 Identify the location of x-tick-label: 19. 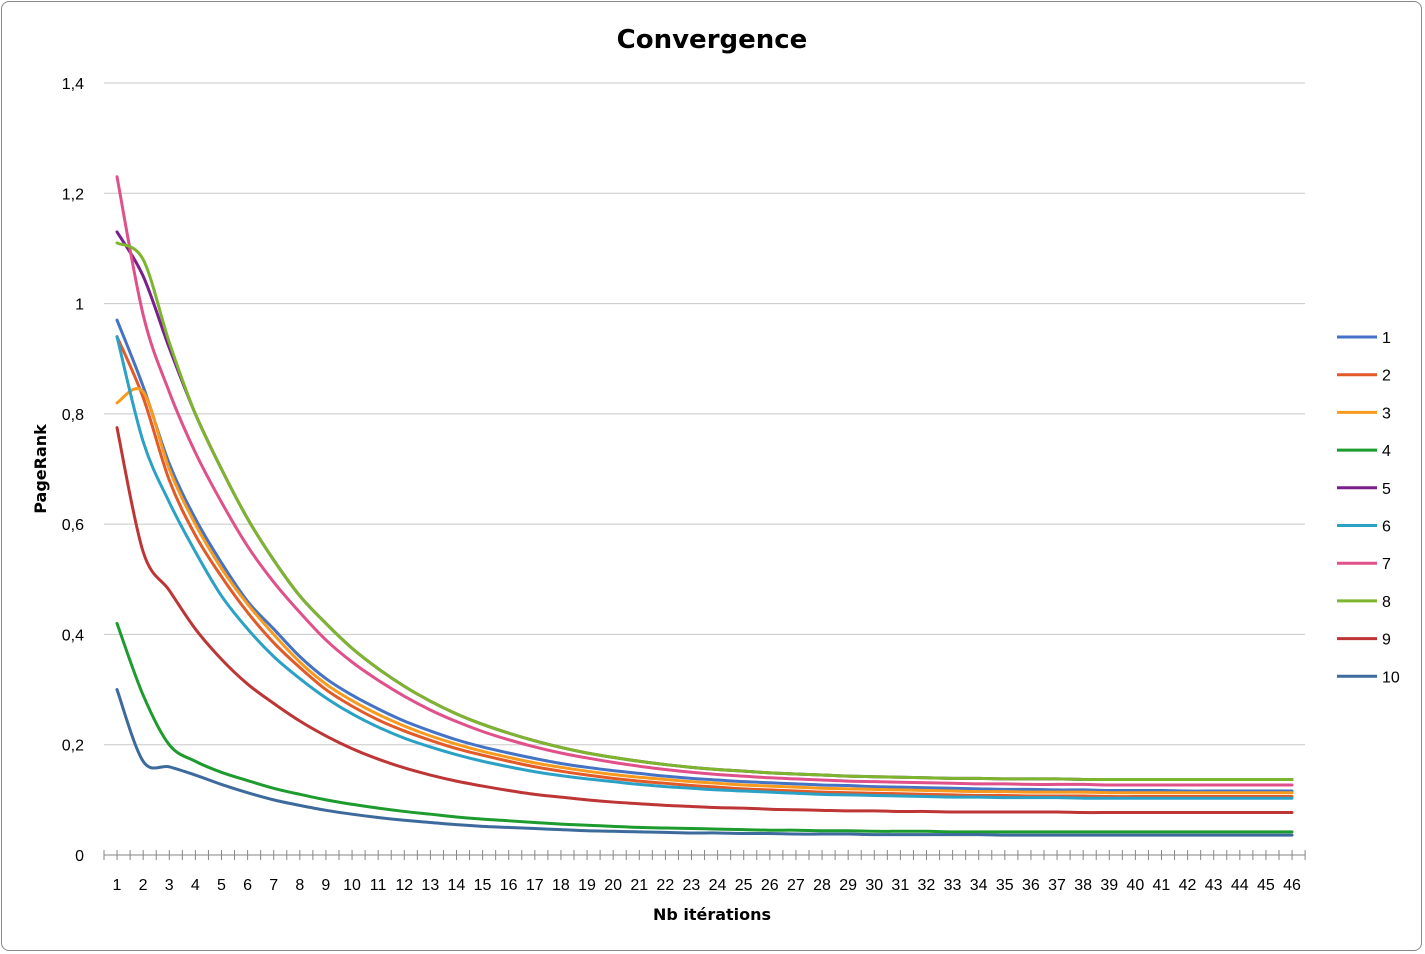
(587, 885).